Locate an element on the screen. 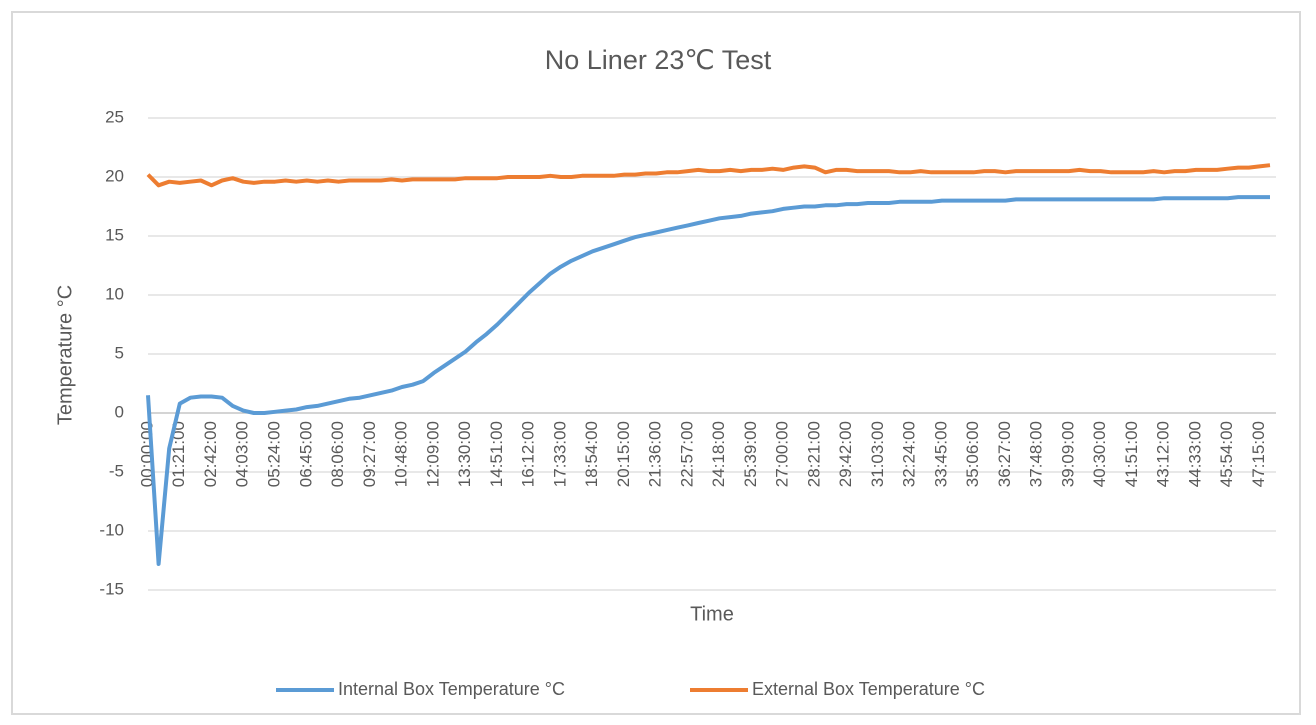  x-tick-label: 18:54:00 is located at coordinates (591, 454).